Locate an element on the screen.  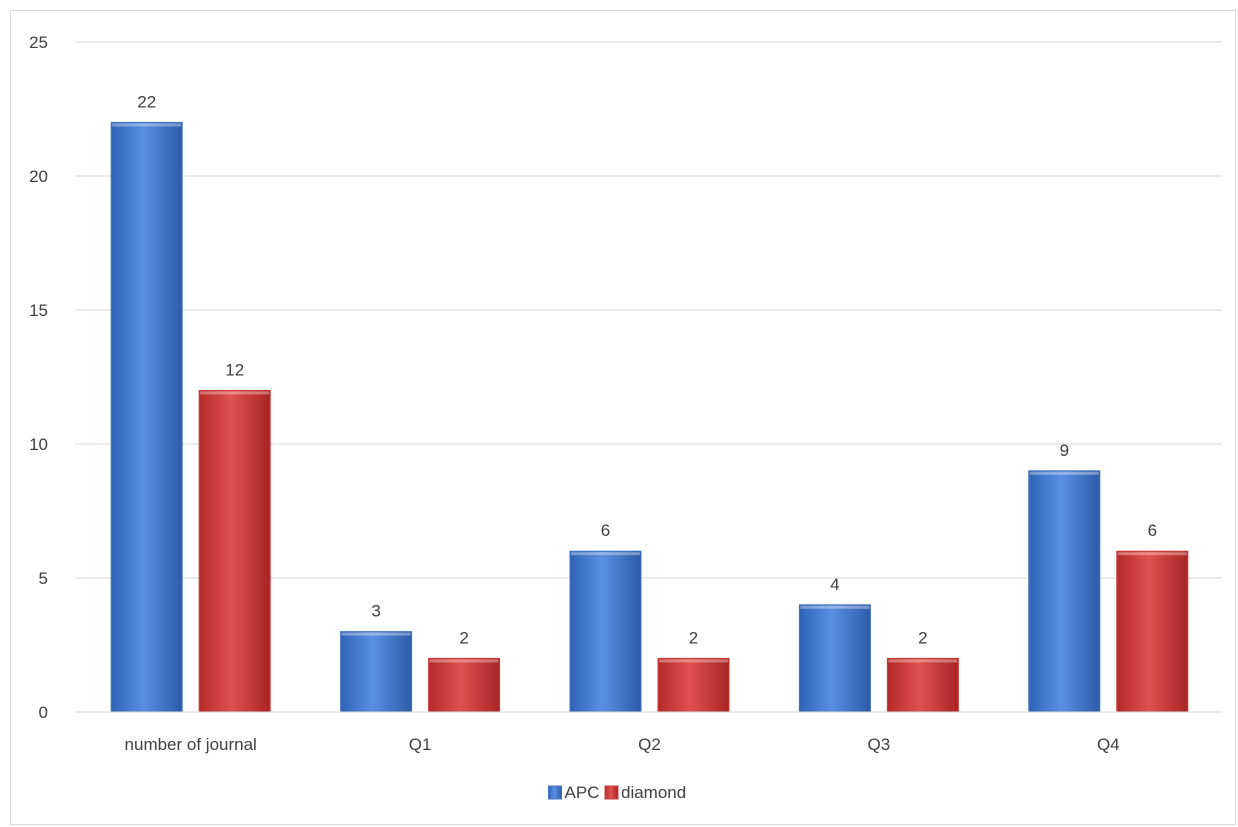
legend: APC diamond is located at coordinates (617, 792).